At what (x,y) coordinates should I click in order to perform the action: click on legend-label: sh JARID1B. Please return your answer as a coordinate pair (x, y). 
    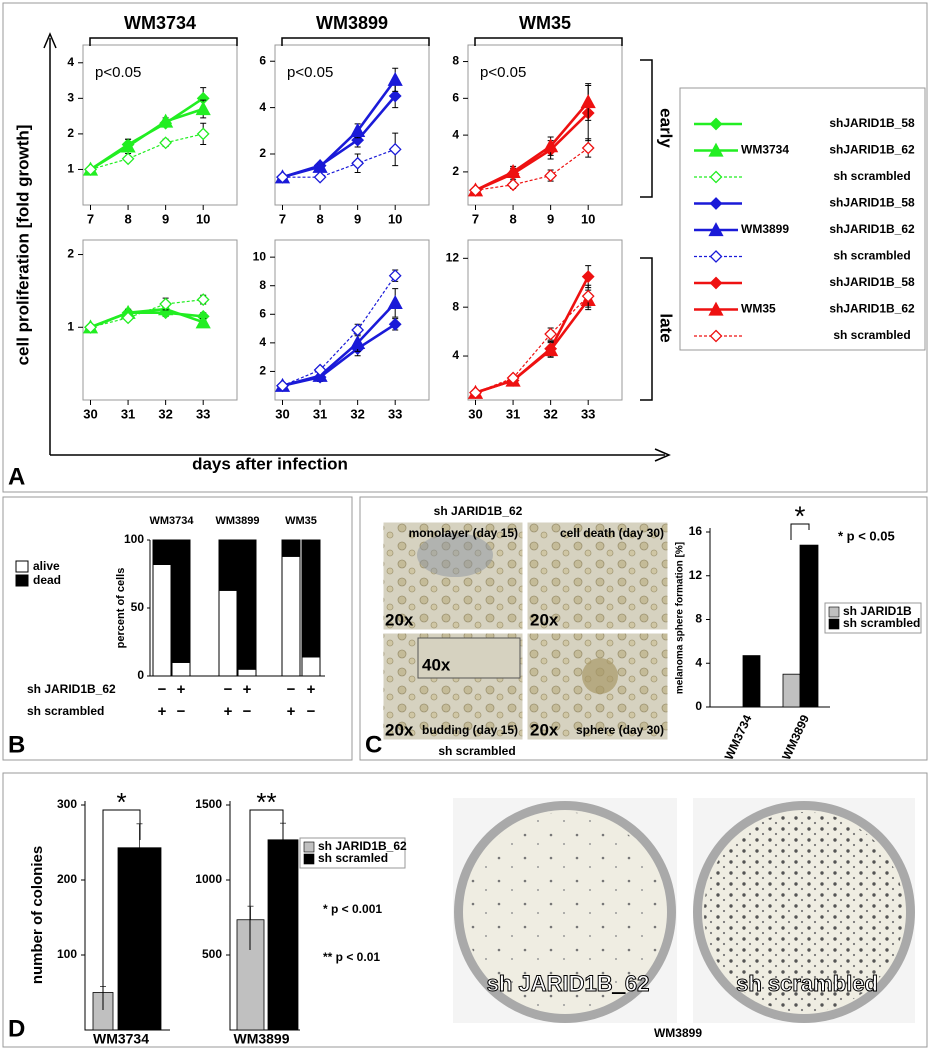
    Looking at the image, I should click on (877, 611).